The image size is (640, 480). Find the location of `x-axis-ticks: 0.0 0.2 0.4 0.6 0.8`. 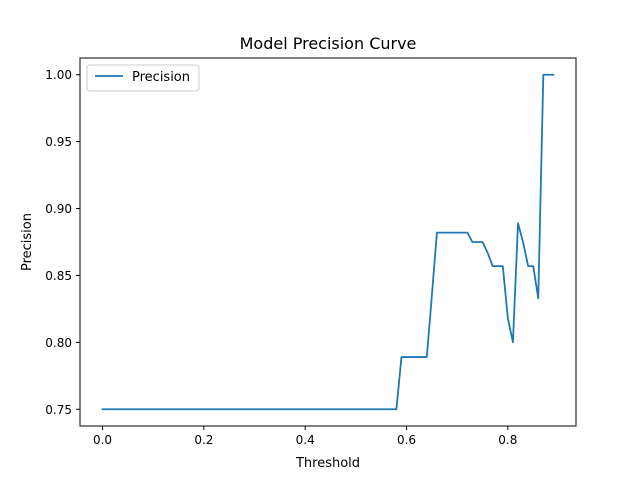

x-axis-ticks: 0.0 0.2 0.4 0.6 0.8 is located at coordinates (305, 436).